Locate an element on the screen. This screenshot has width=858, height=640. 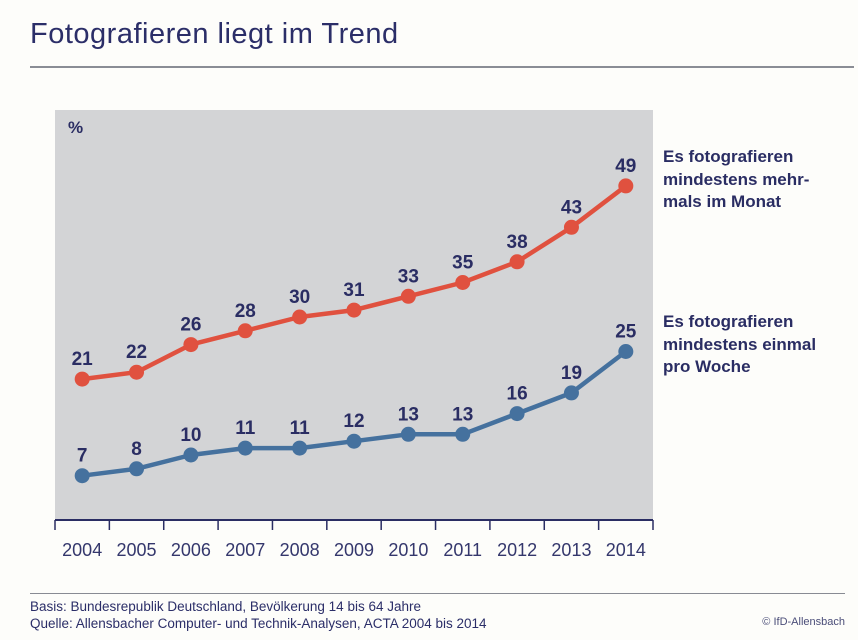
copyright: © IfD-Allensbach is located at coordinates (803, 622).